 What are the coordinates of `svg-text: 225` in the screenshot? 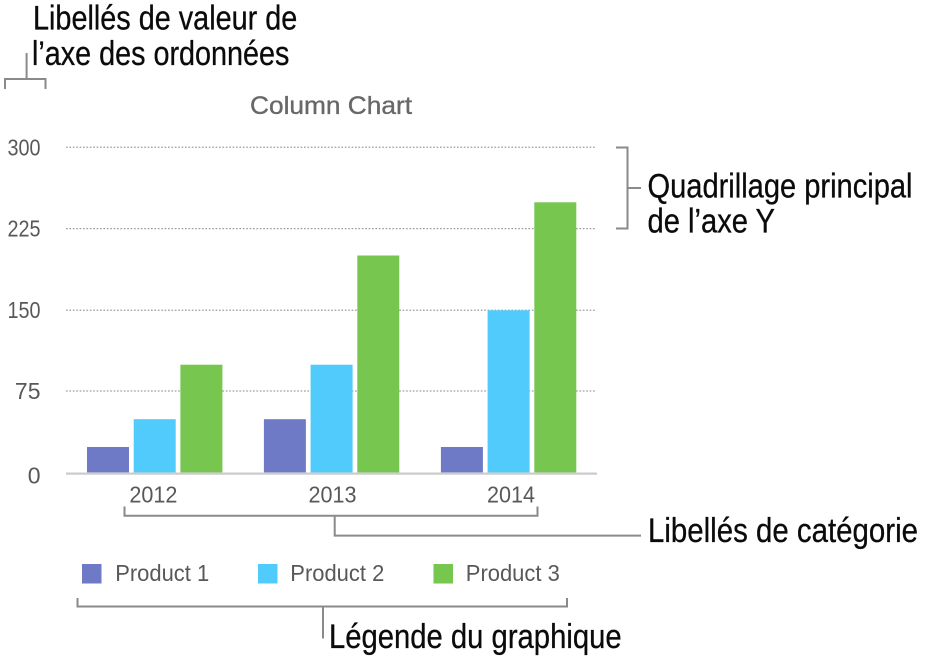 It's located at (24, 229).